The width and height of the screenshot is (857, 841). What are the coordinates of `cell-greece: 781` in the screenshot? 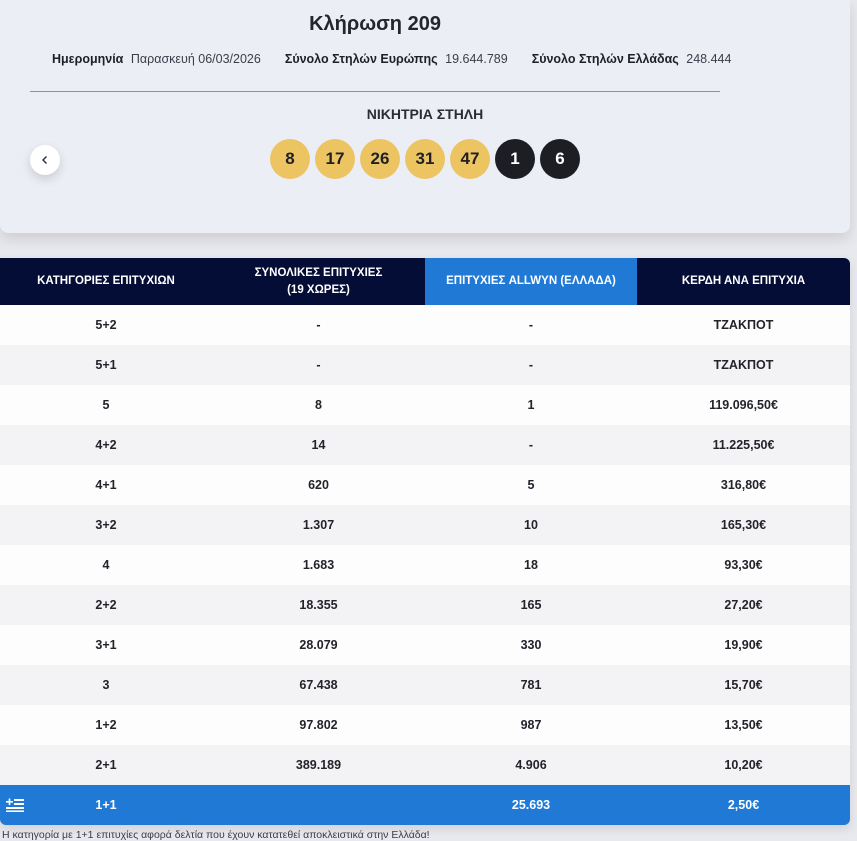 It's located at (531, 685).